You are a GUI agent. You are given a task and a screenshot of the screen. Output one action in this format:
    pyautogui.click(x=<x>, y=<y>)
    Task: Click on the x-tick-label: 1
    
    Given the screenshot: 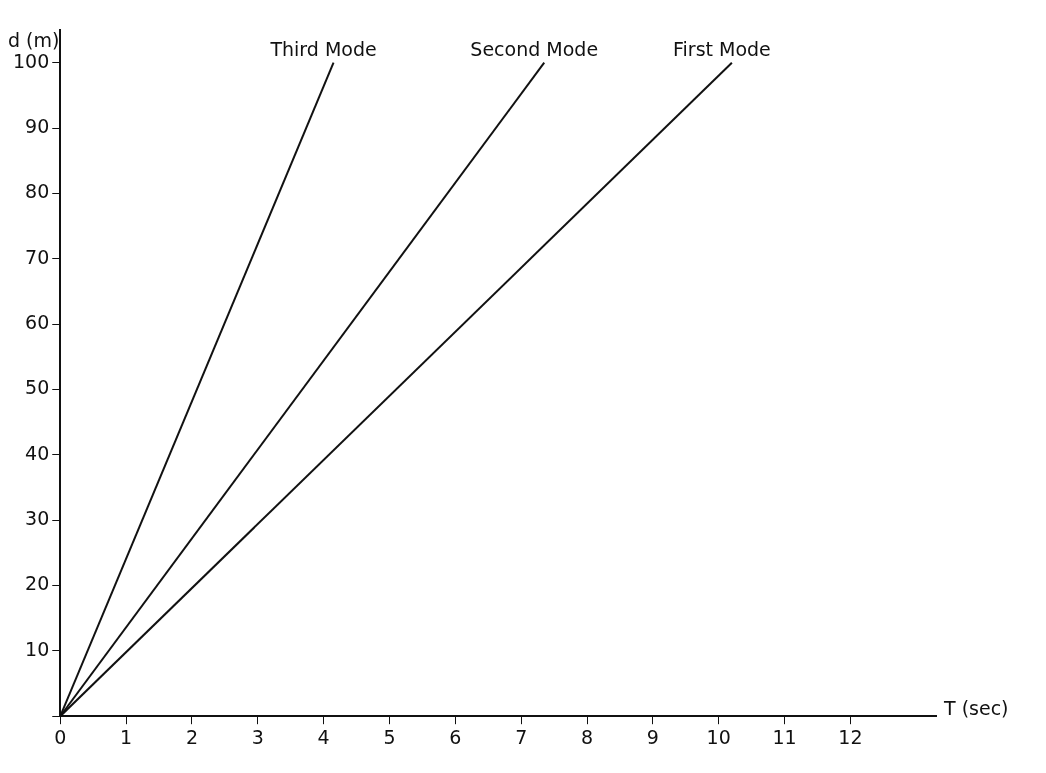 What is the action you would take?
    pyautogui.click(x=126, y=736)
    